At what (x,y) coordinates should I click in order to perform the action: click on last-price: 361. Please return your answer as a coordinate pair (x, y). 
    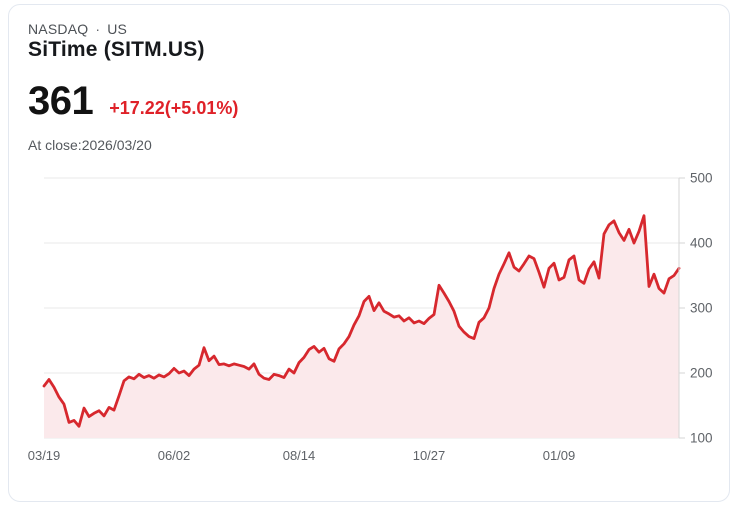
    Looking at the image, I should click on (61, 101).